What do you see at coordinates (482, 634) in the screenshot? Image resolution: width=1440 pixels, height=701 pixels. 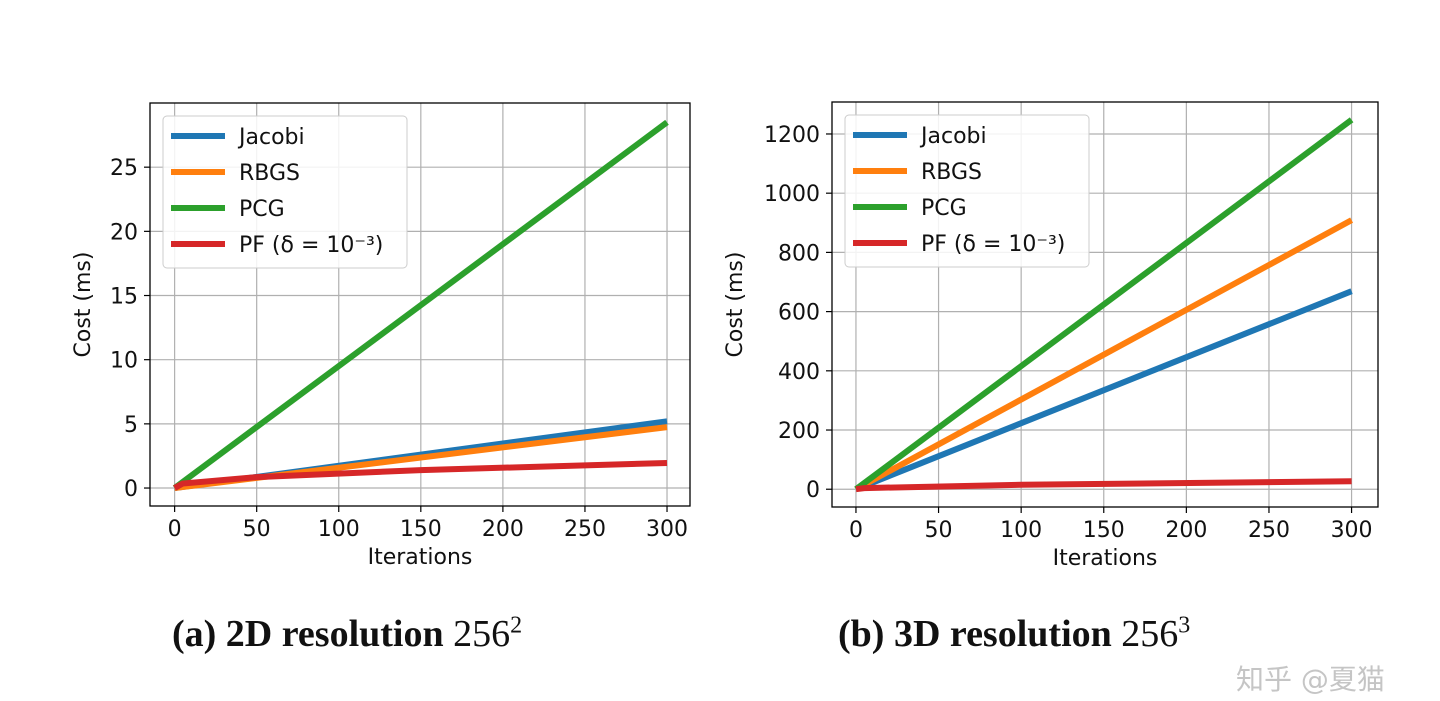 I see `caption-a-math: 256` at bounding box center [482, 634].